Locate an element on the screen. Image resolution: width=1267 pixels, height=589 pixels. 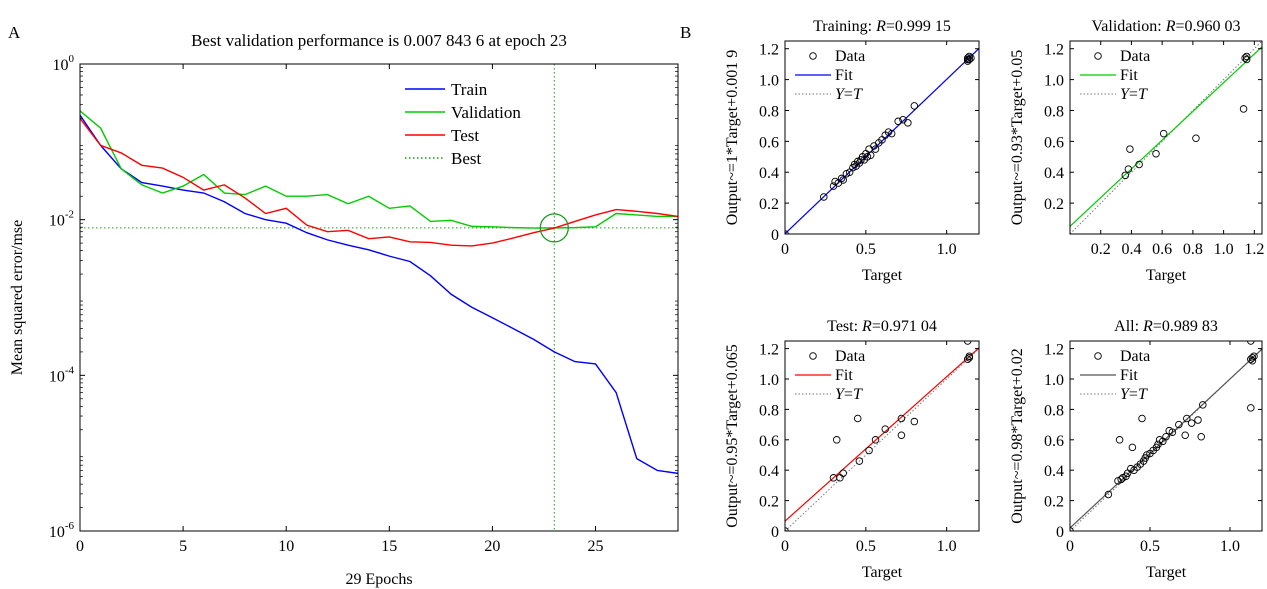
x-axis-label: Target is located at coordinates (1166, 572).